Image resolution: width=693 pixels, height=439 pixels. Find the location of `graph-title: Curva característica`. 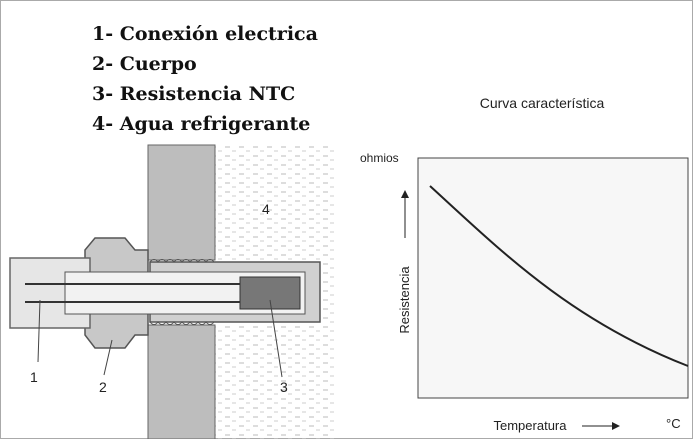

graph-title: Curva característica is located at coordinates (542, 103).